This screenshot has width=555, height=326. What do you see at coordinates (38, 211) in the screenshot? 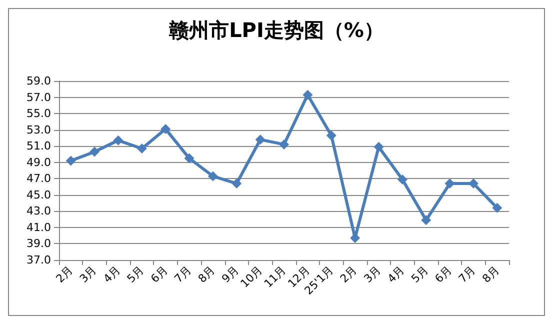
I see `y-tick-label: 43.0` at bounding box center [38, 211].